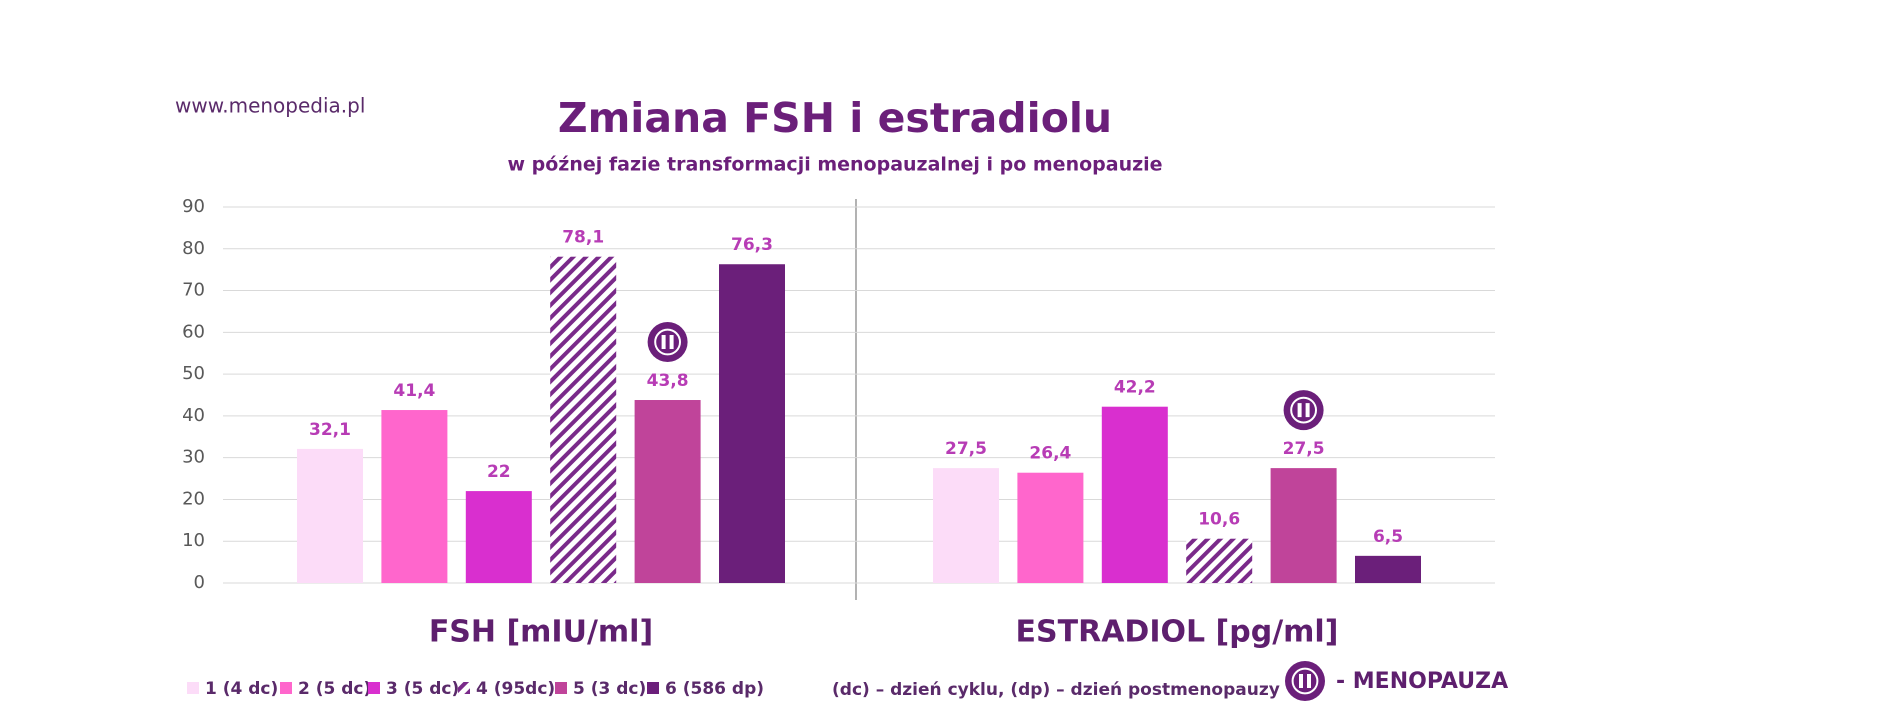 The height and width of the screenshot is (720, 1890). What do you see at coordinates (330, 430) in the screenshot?
I see `value-label: 32,1` at bounding box center [330, 430].